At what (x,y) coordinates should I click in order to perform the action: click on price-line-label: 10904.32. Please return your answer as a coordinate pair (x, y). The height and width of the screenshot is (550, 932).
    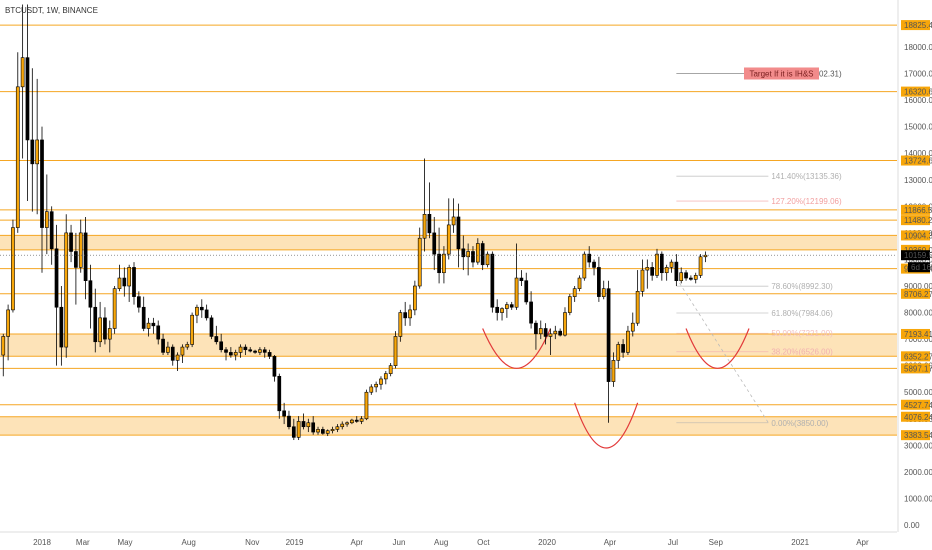
    Looking at the image, I should click on (916, 235).